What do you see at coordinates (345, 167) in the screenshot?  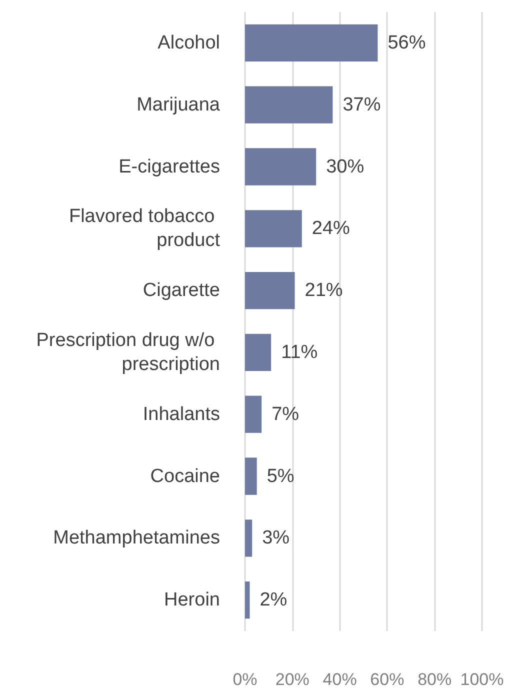 I see `data-label: 30%` at bounding box center [345, 167].